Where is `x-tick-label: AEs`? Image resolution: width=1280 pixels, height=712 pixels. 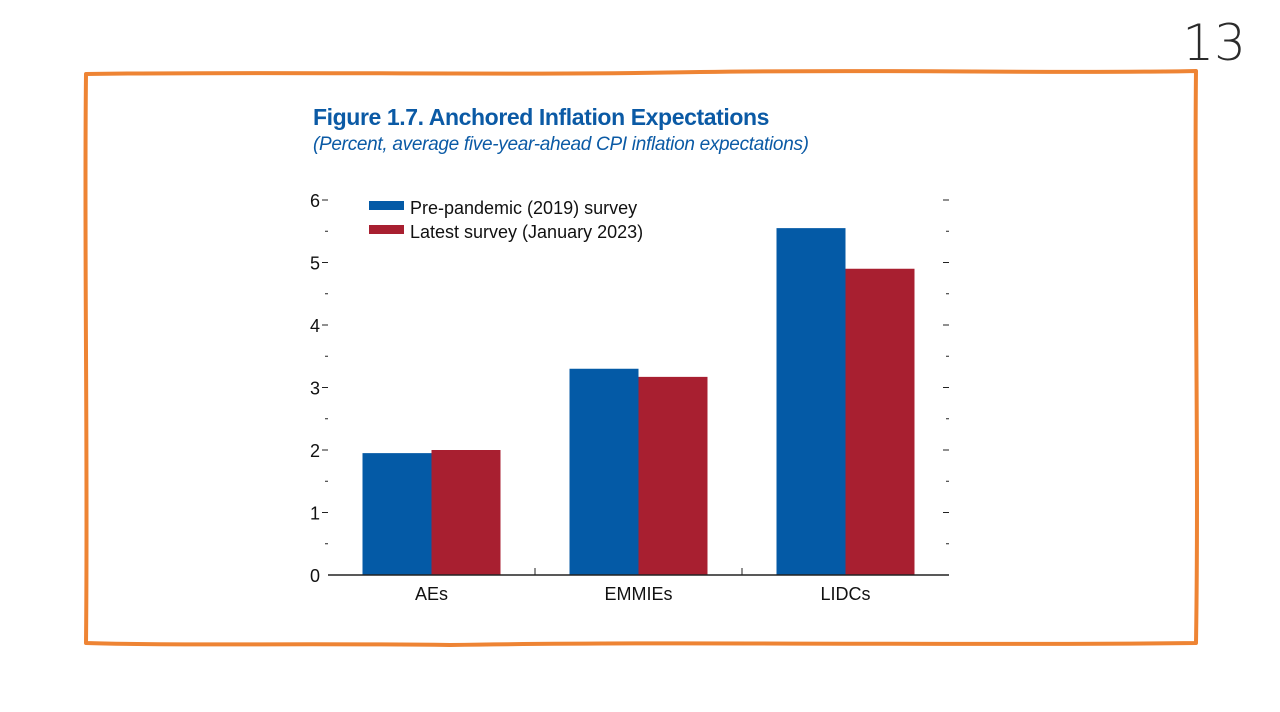 x-tick-label: AEs is located at coordinates (431, 594).